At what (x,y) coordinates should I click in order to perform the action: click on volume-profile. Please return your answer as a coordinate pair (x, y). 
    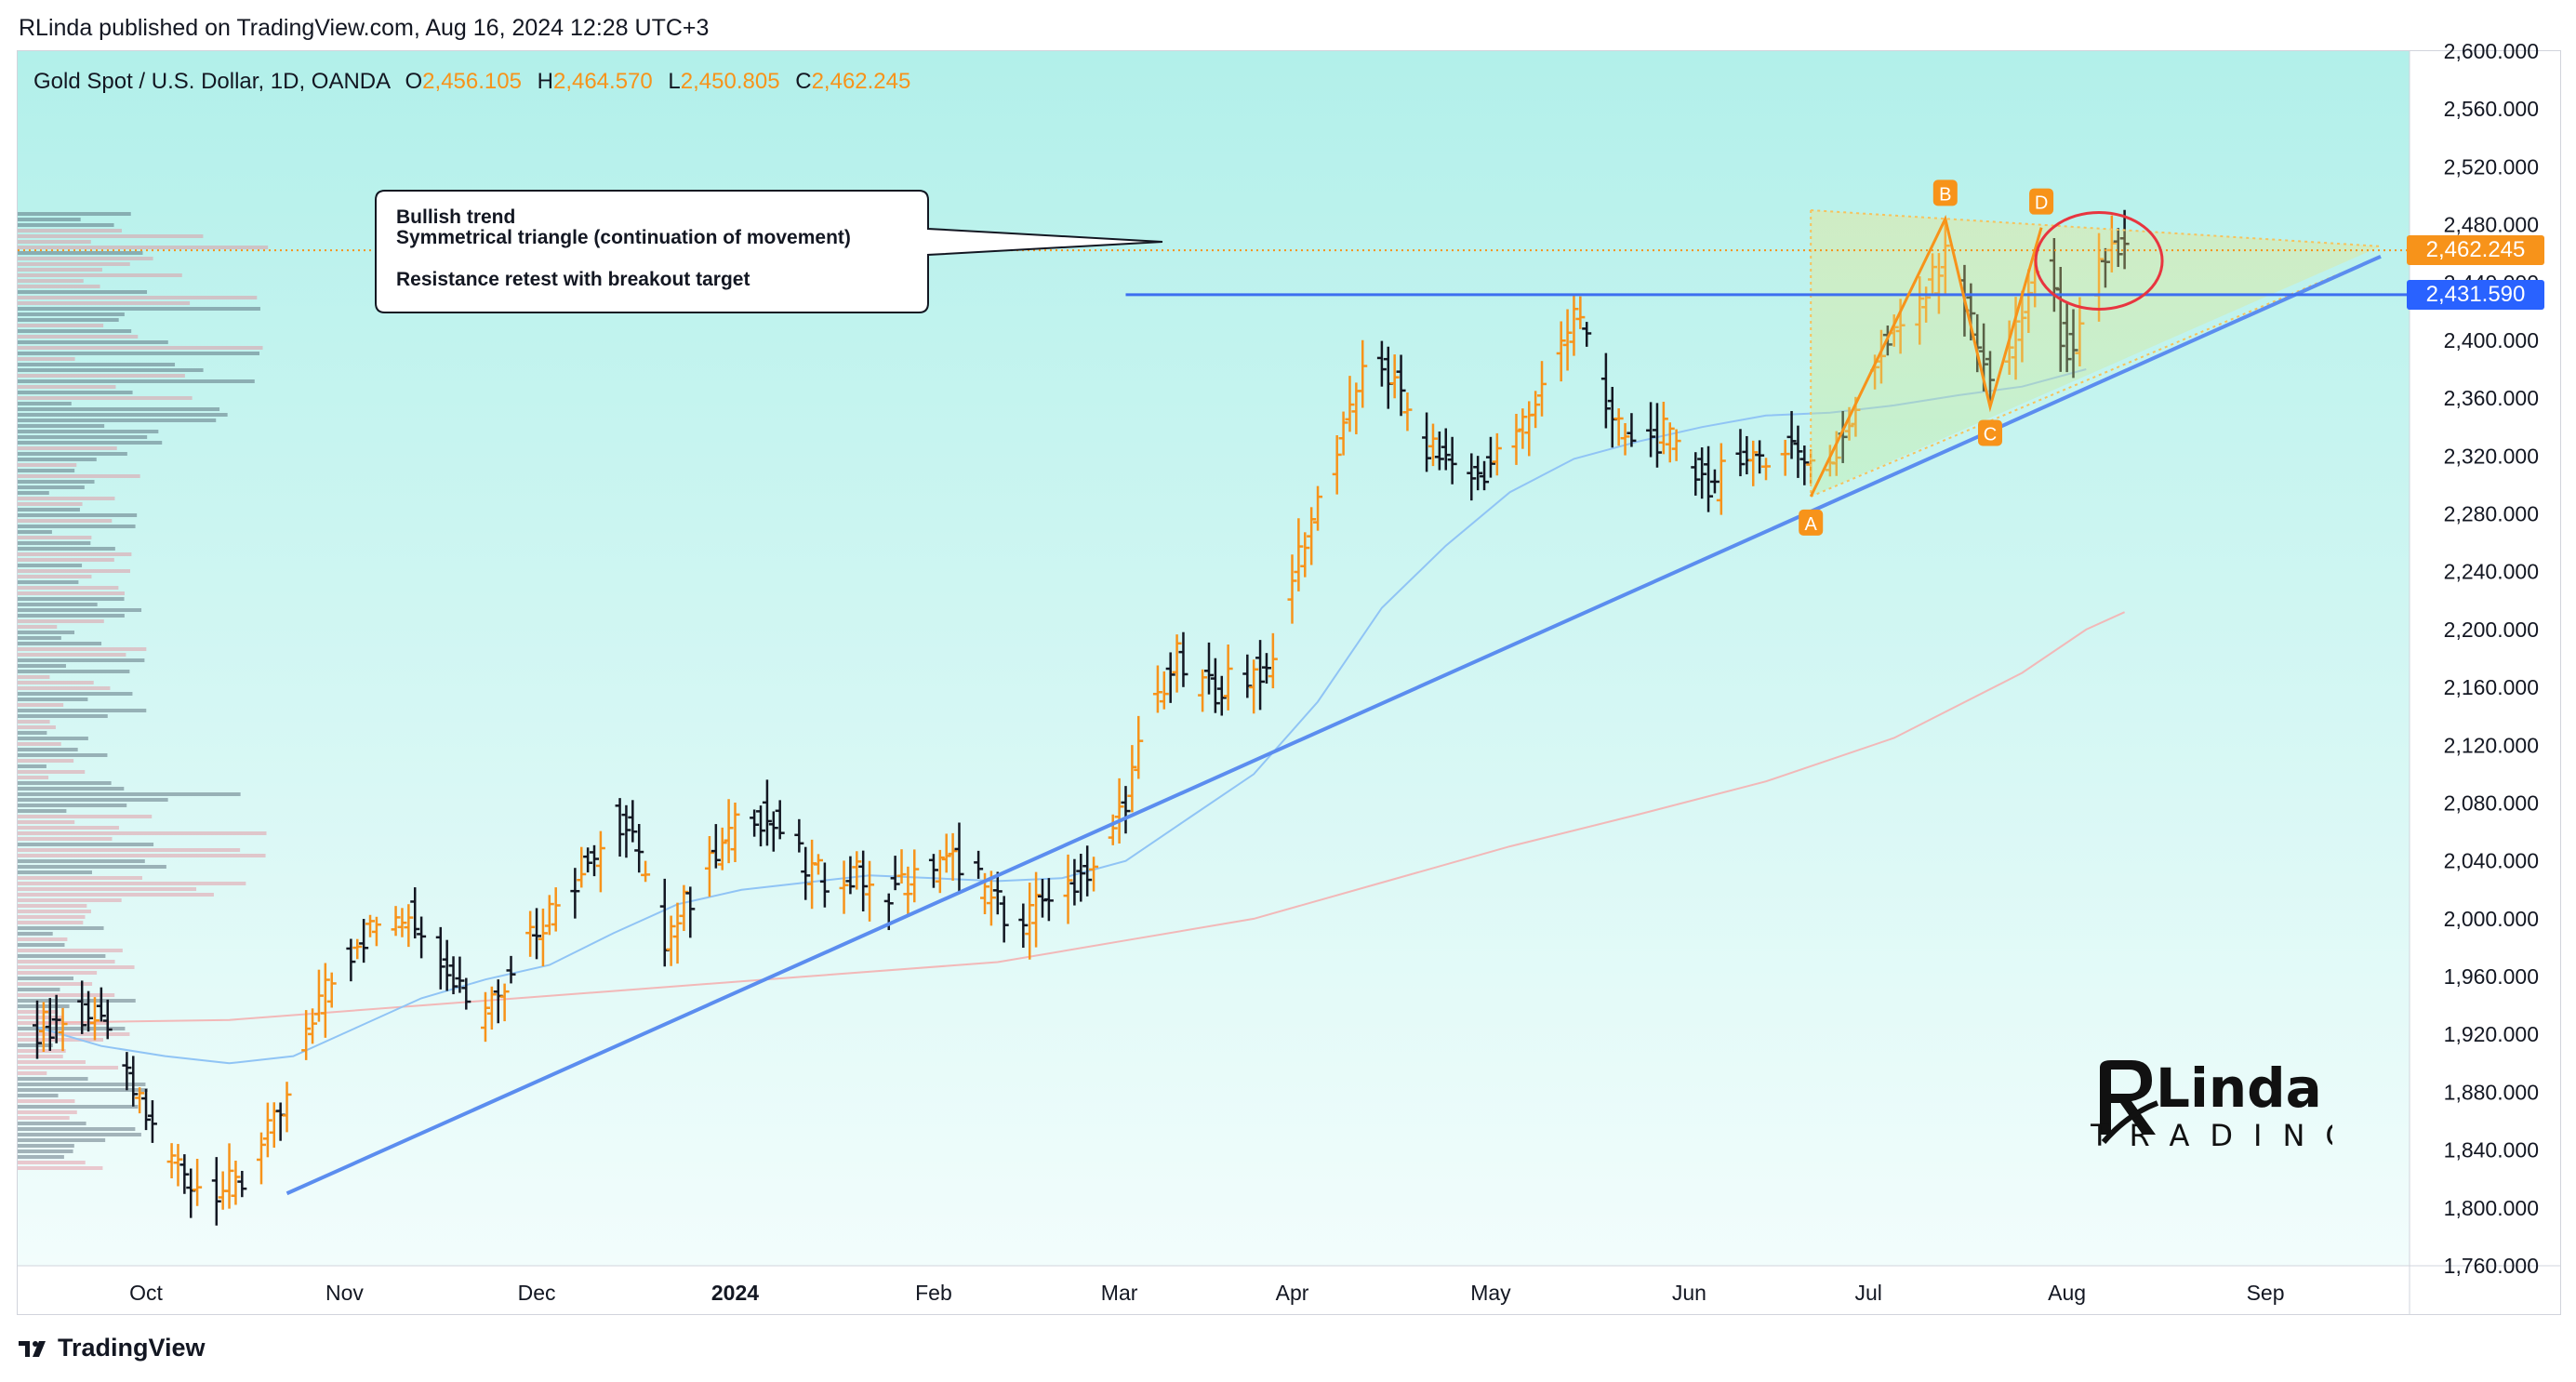
    Looking at the image, I should click on (143, 691).